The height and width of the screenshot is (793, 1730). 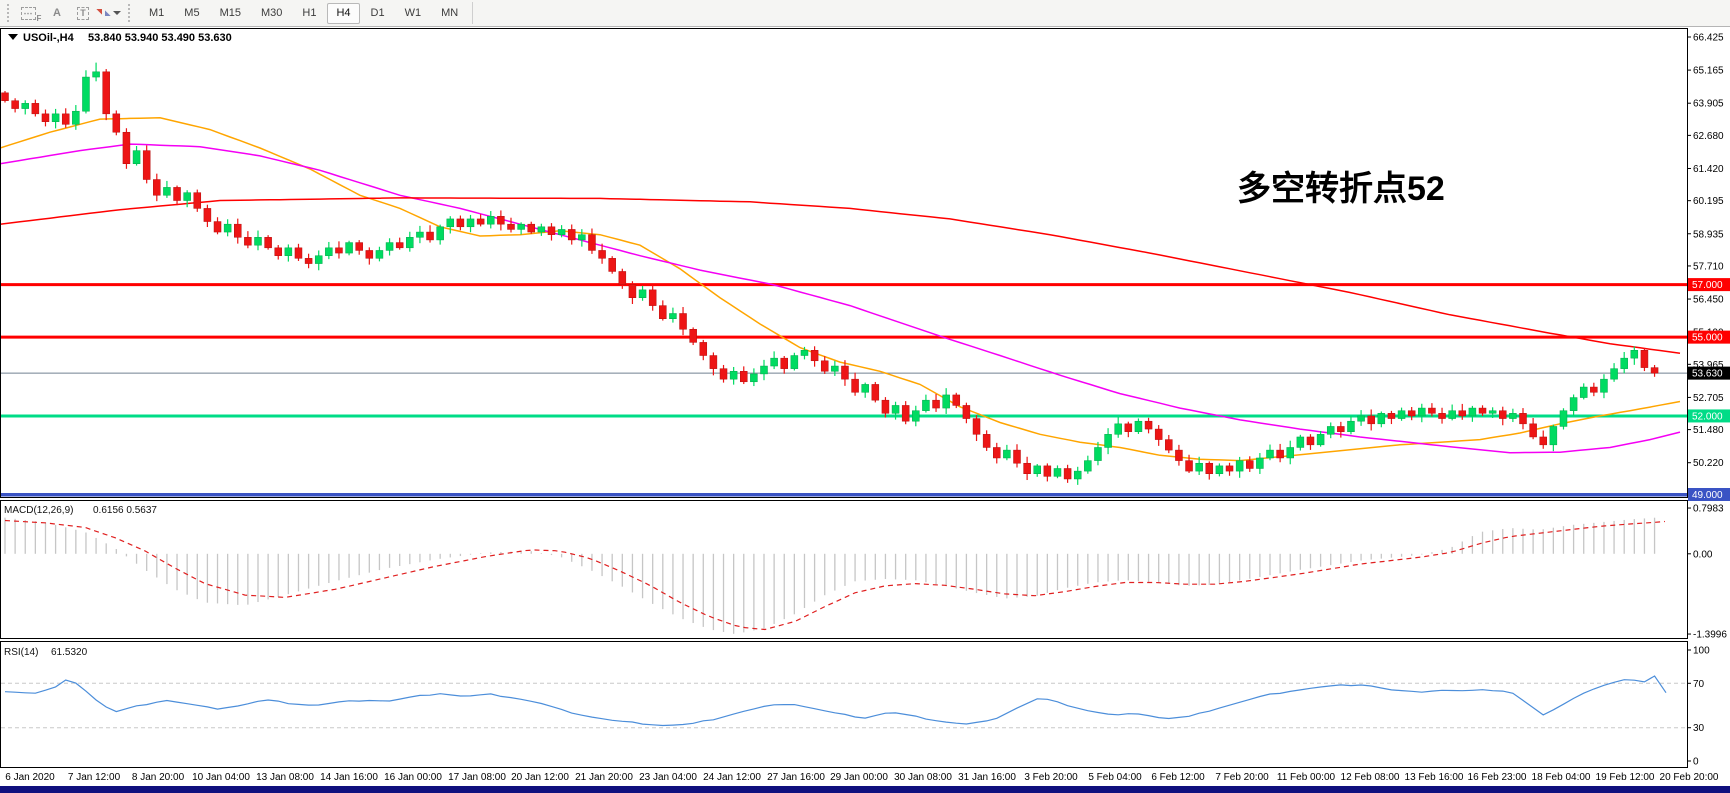 What do you see at coordinates (309, 12) in the screenshot?
I see `tf-button-H1: H1` at bounding box center [309, 12].